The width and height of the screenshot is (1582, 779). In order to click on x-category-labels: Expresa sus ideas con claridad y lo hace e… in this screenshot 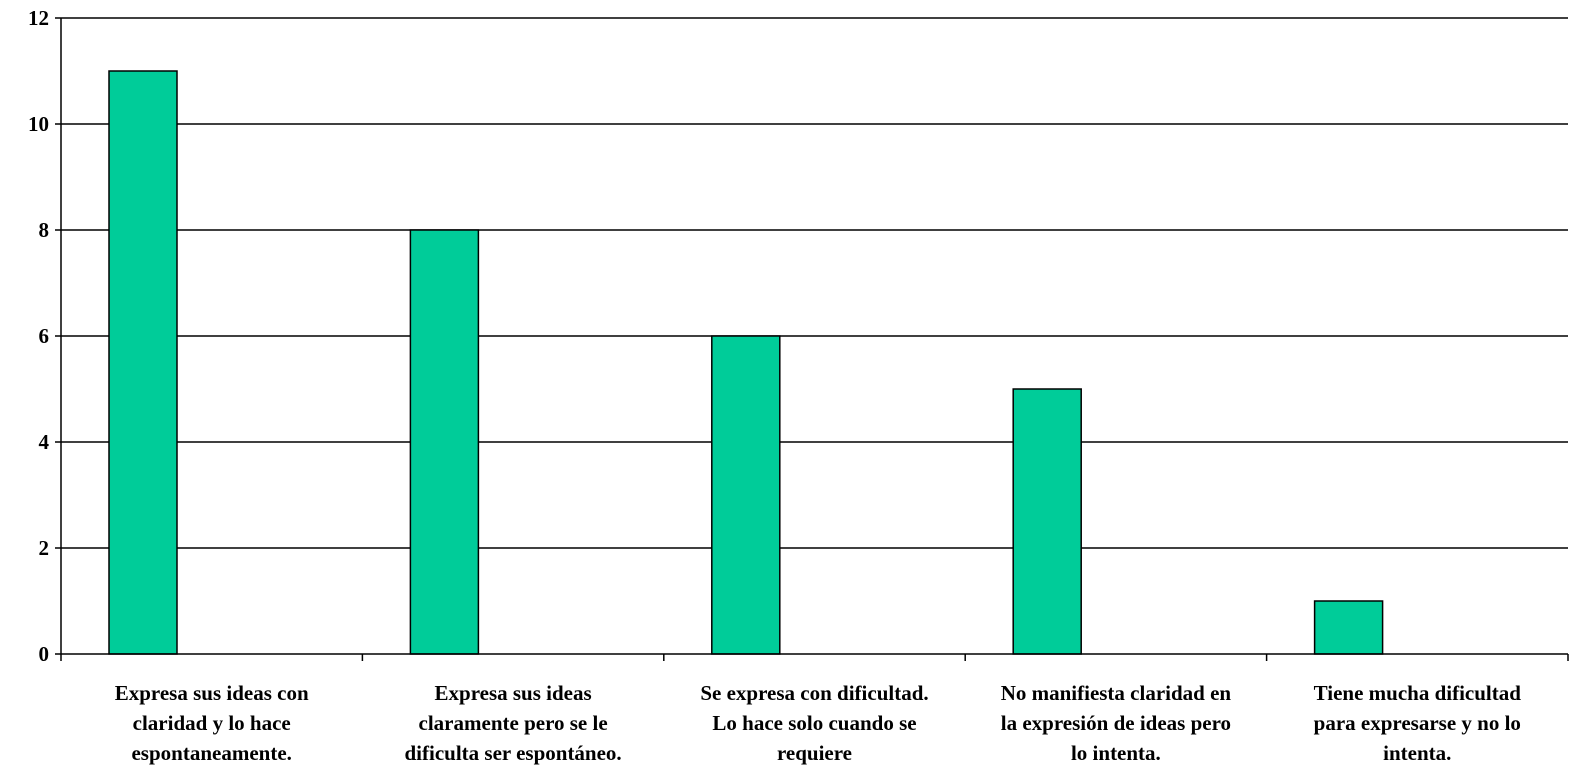, I will do `click(818, 723)`.